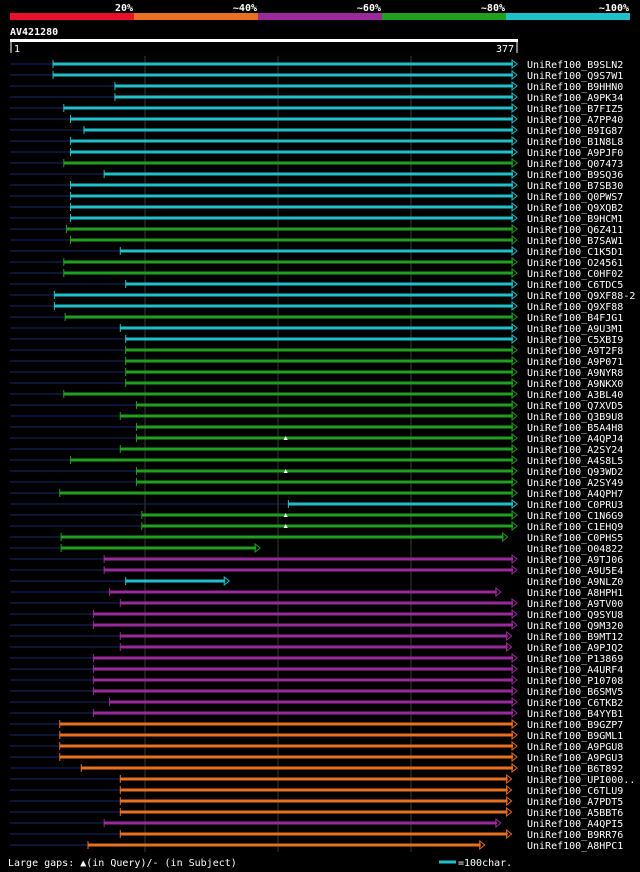 The width and height of the screenshot is (640, 872). Describe the element at coordinates (575, 274) in the screenshot. I see `hit-label: UniRef100_C0HF02` at that location.